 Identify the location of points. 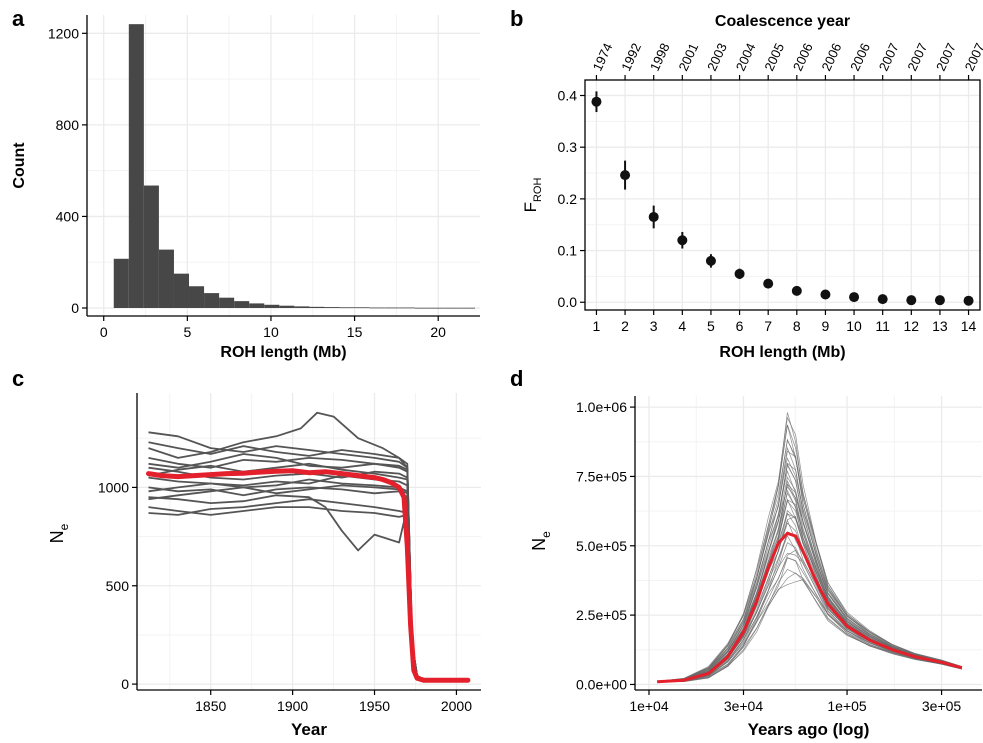
(782, 198).